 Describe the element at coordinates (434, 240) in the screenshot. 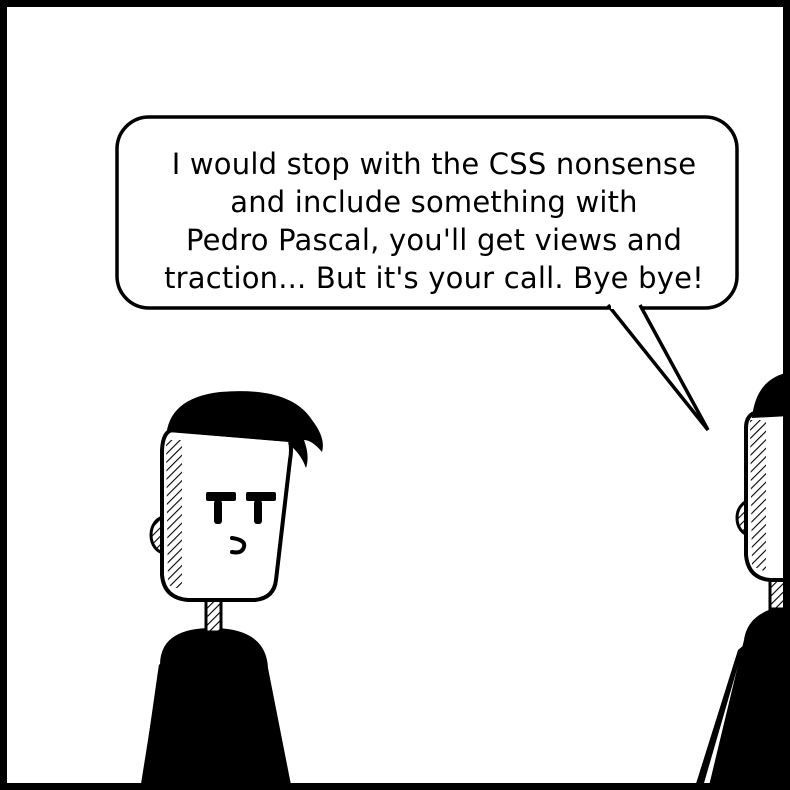

I see `speech-line: Pedro Pascal, you'll get views and` at that location.